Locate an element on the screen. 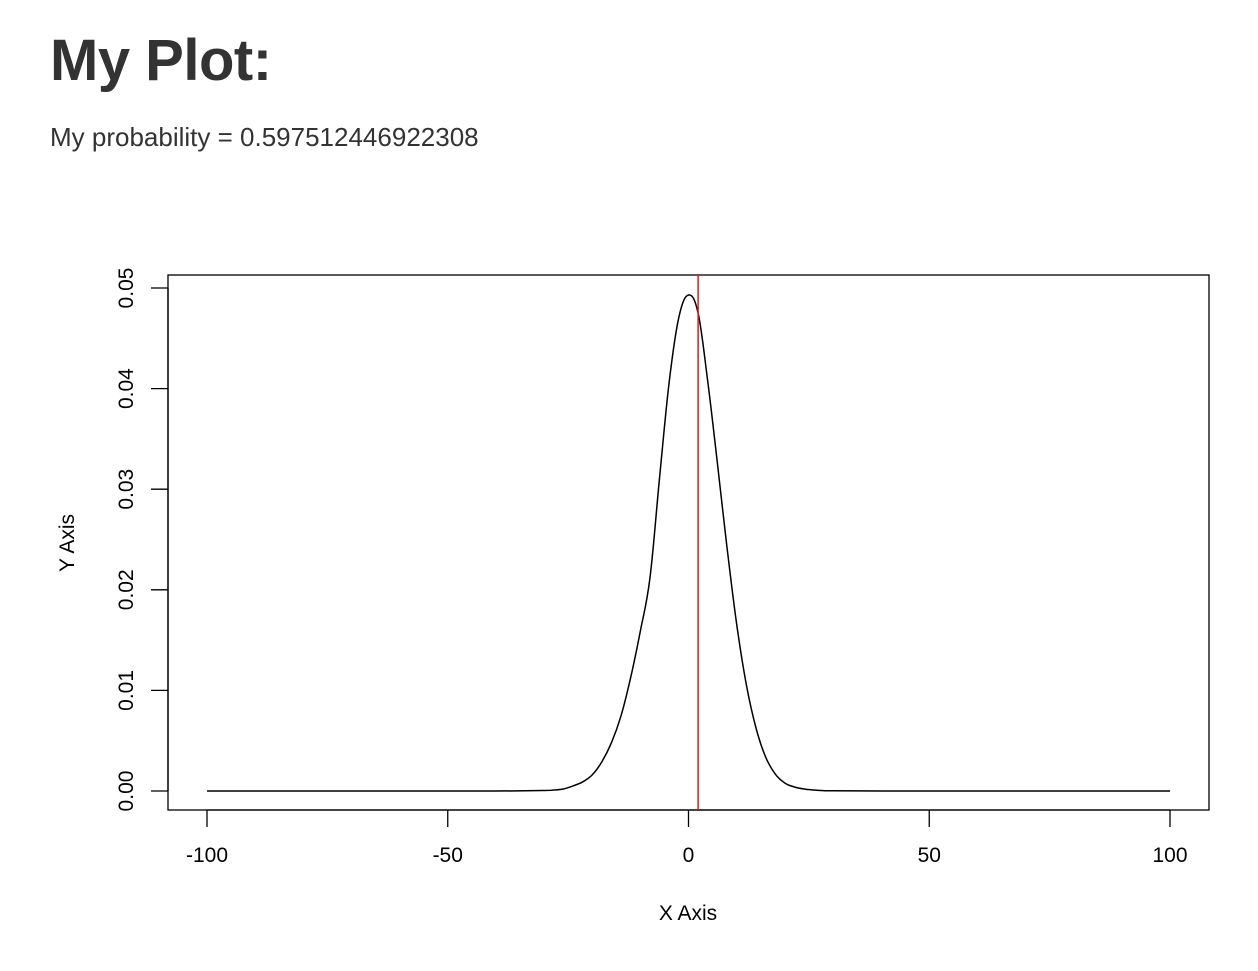  y-tick-label: 0.05 is located at coordinates (126, 288).